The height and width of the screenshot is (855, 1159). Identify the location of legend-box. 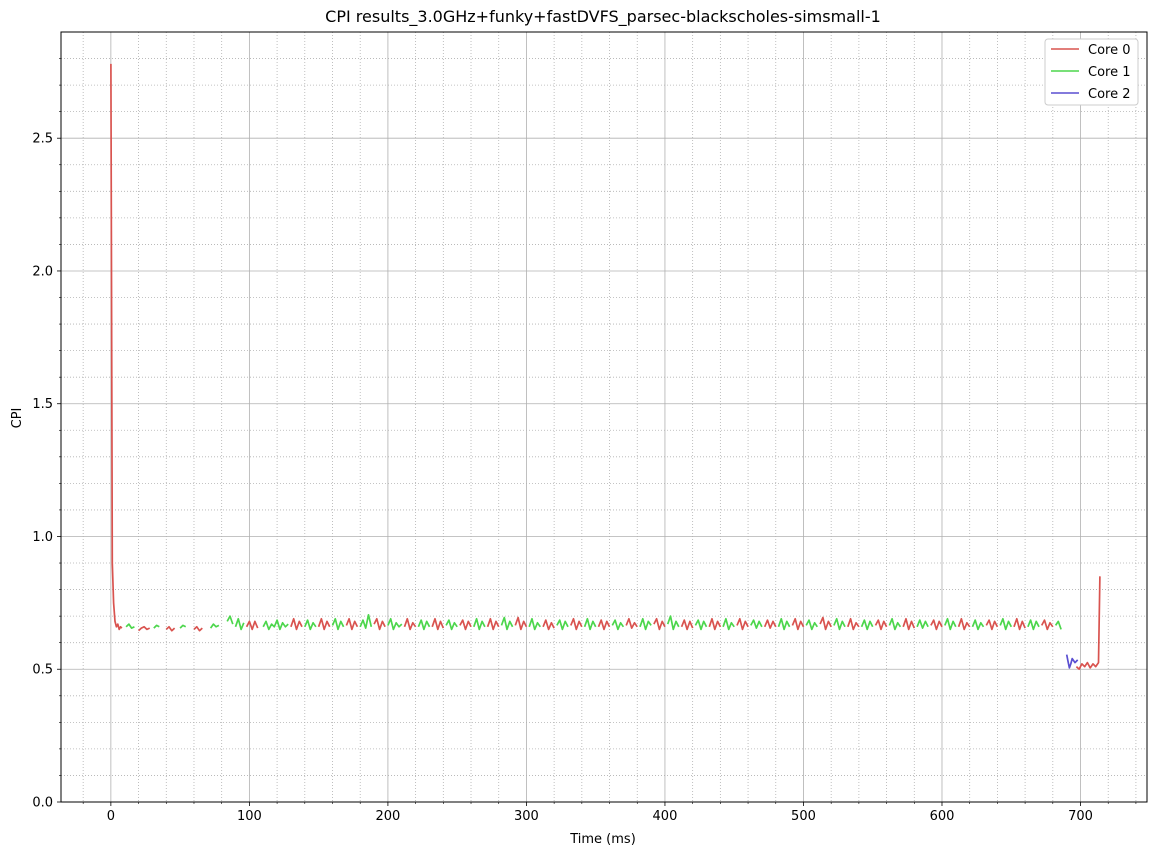
(1091, 72).